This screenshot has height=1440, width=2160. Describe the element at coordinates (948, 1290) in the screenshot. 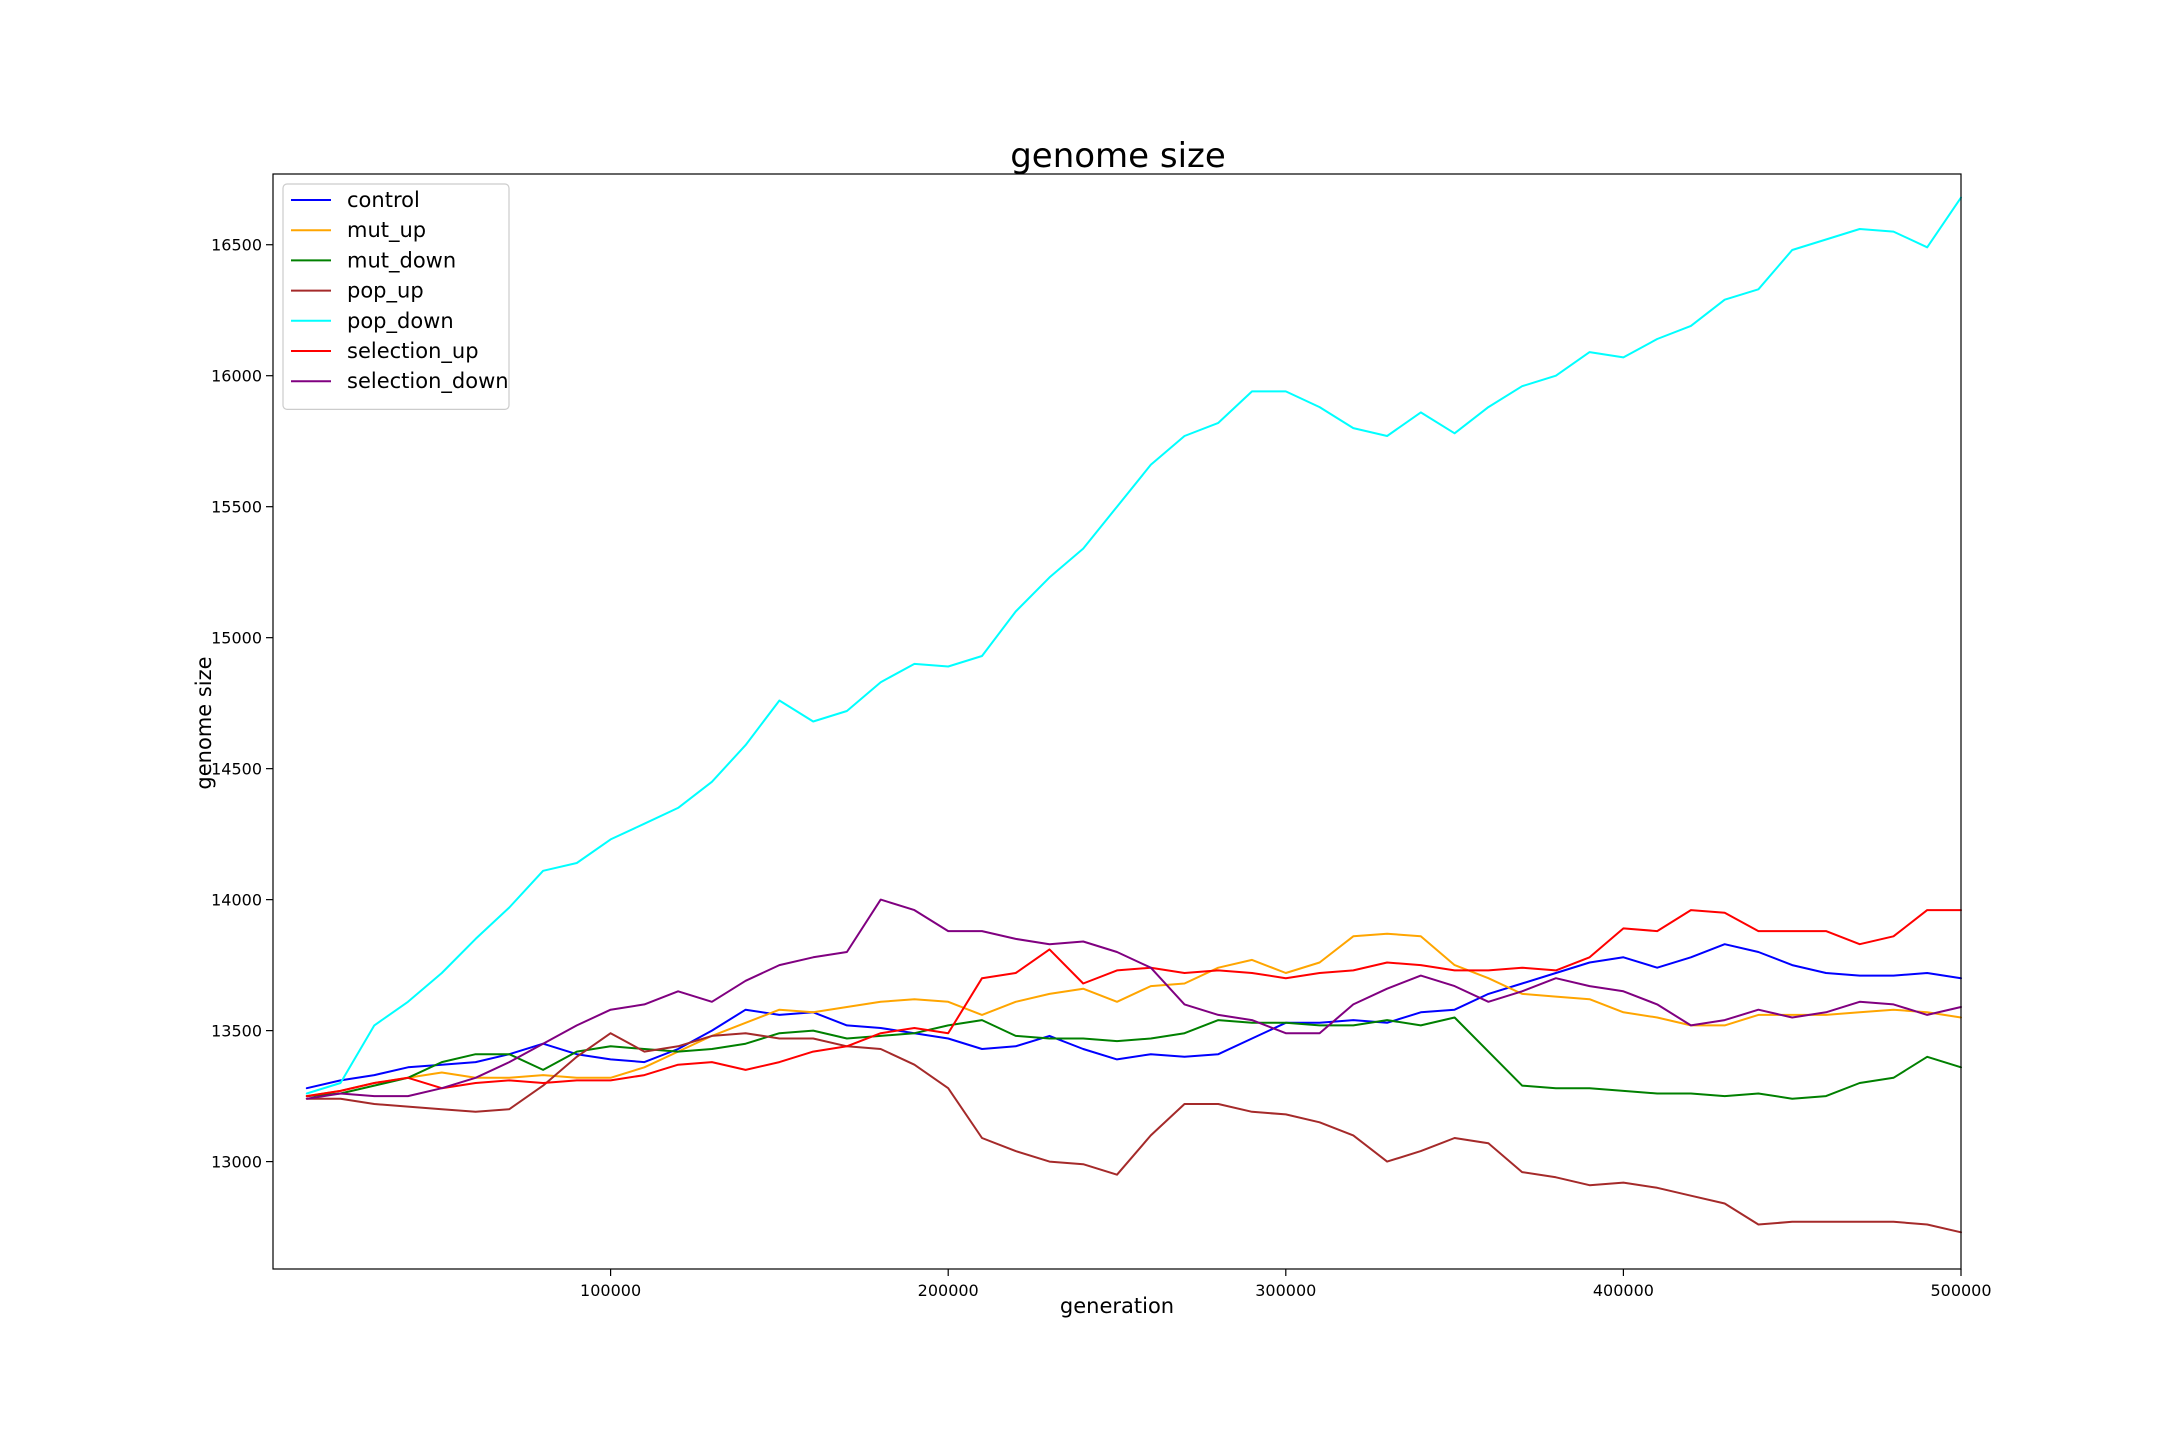

I see `x-tick-label: 200000` at that location.